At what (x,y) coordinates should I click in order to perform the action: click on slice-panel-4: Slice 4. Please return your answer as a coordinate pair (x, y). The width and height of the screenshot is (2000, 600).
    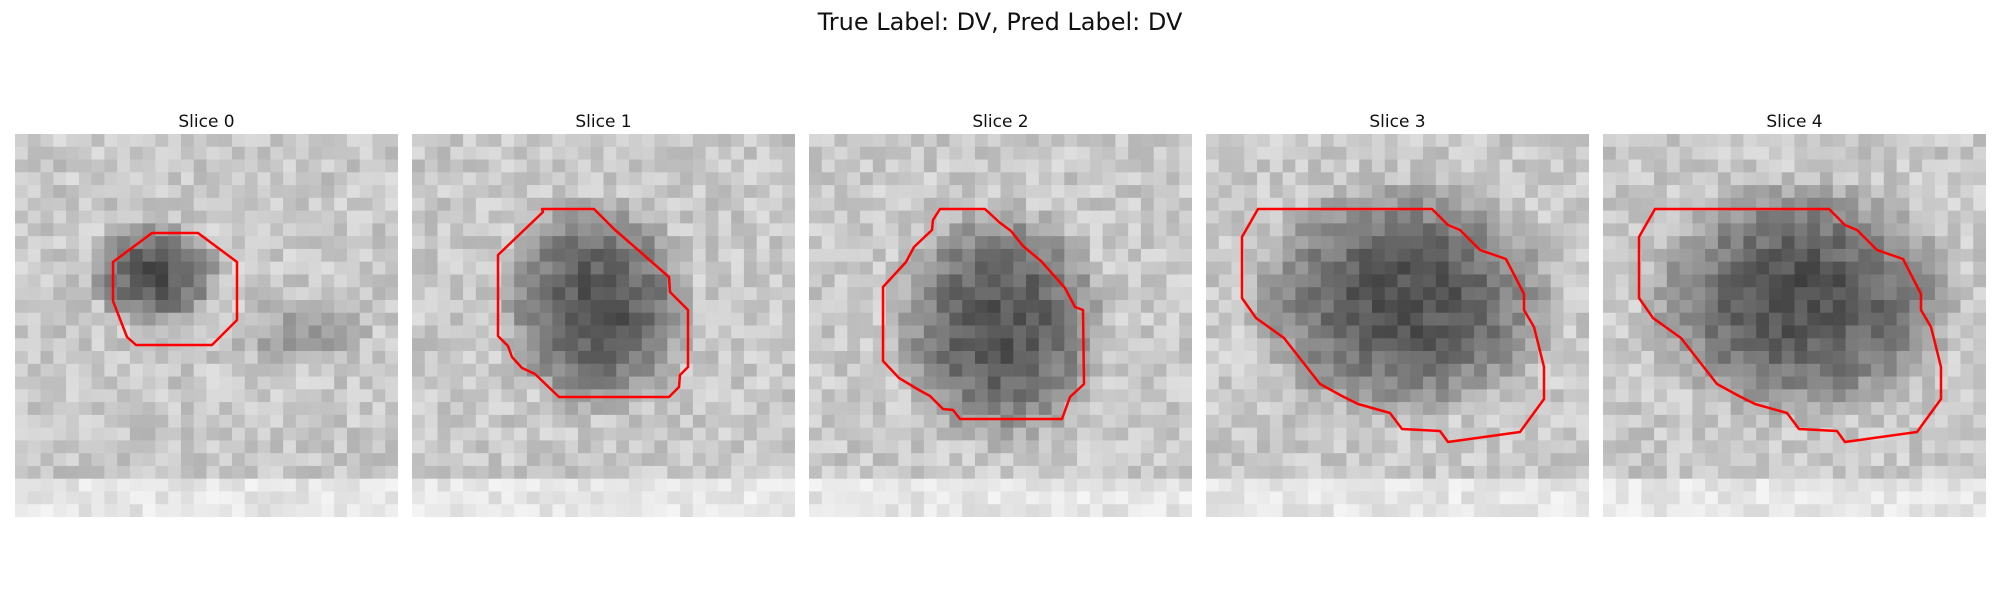
    Looking at the image, I should click on (1794, 313).